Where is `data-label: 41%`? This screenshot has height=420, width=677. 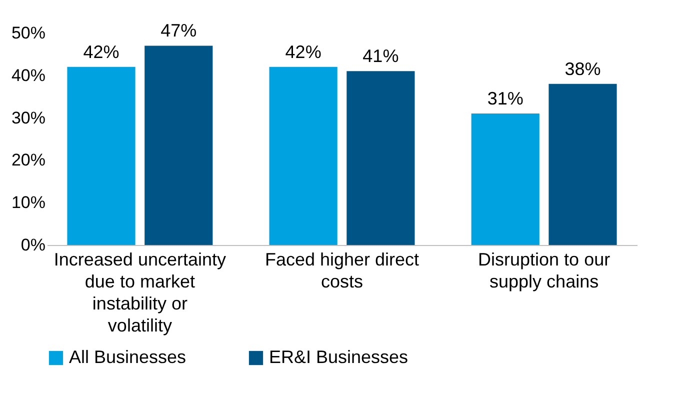
data-label: 41% is located at coordinates (380, 56).